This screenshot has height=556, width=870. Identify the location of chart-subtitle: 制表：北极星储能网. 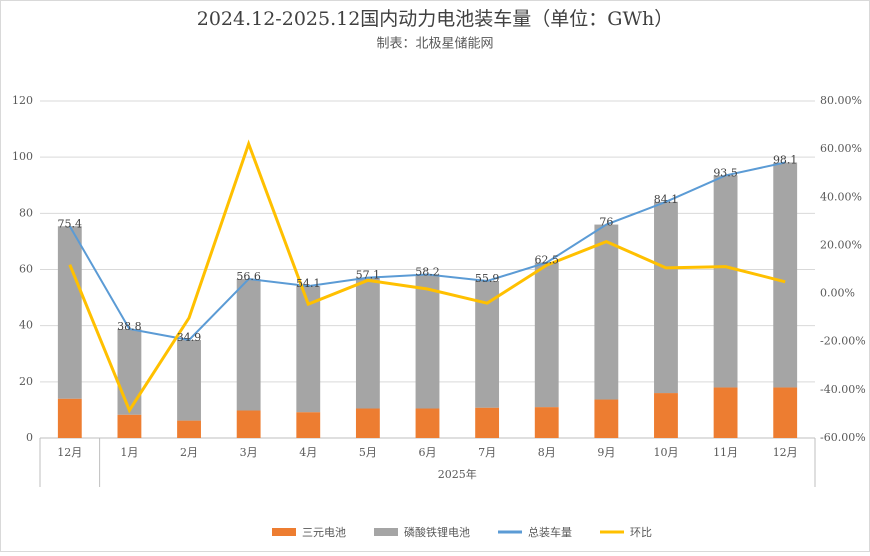
(434, 44).